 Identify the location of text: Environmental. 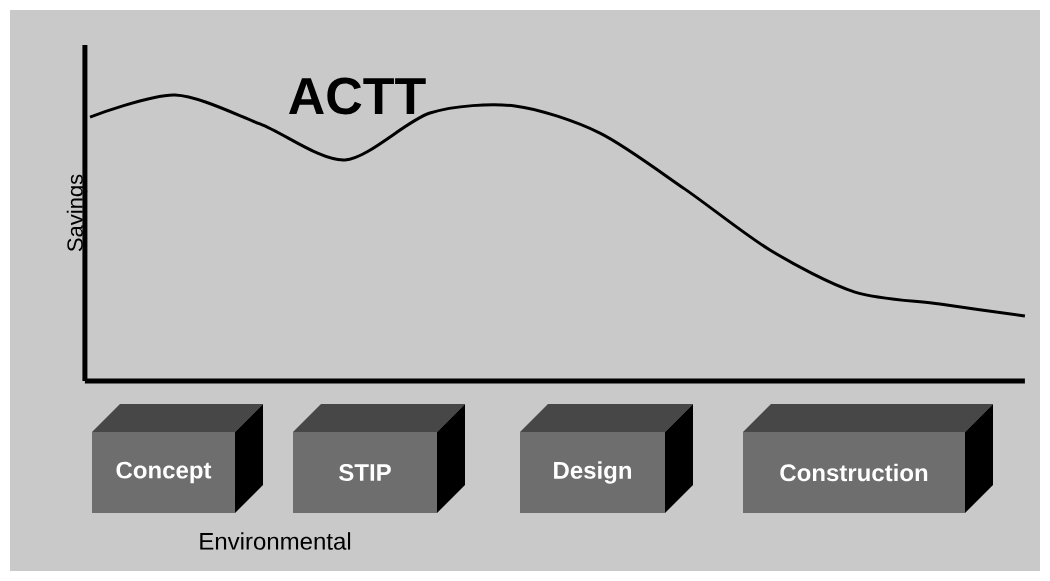
(275, 541).